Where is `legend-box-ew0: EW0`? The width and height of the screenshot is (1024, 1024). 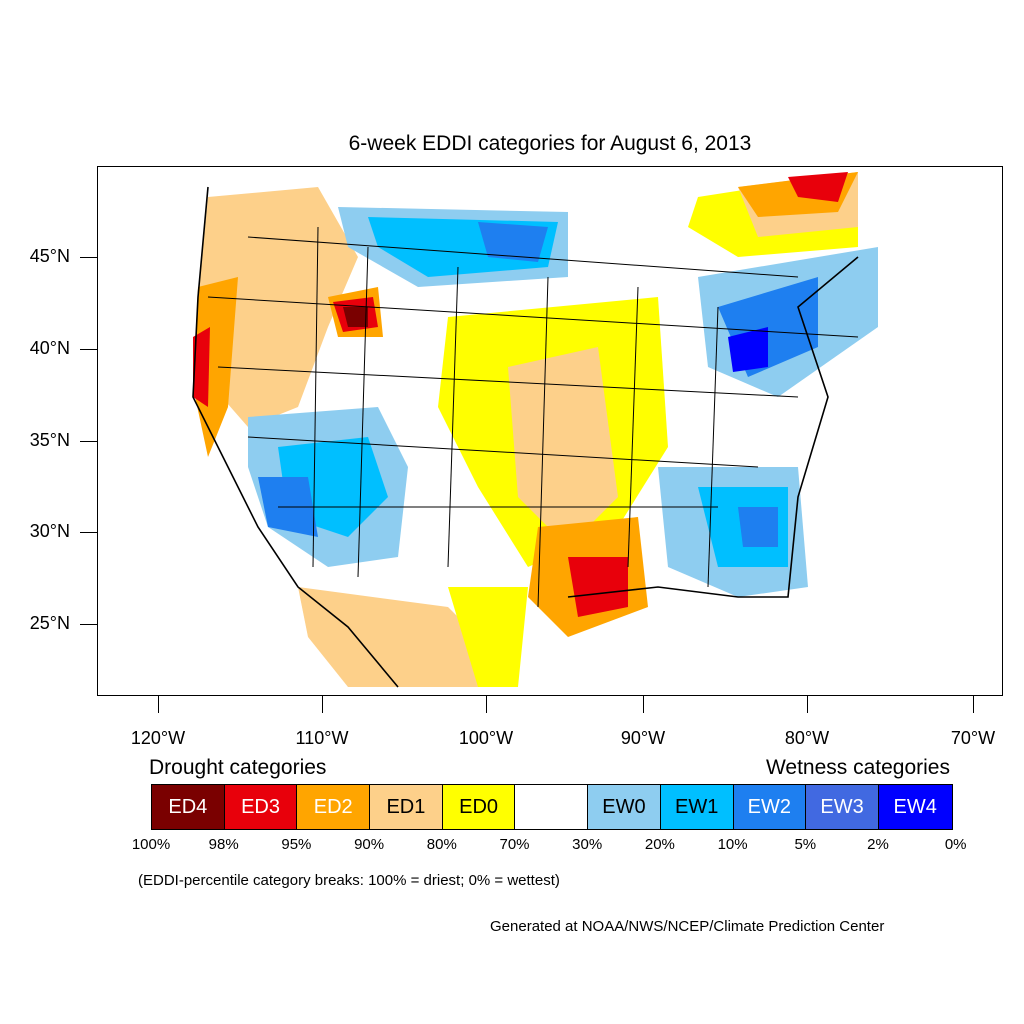 legend-box-ew0: EW0 is located at coordinates (624, 807).